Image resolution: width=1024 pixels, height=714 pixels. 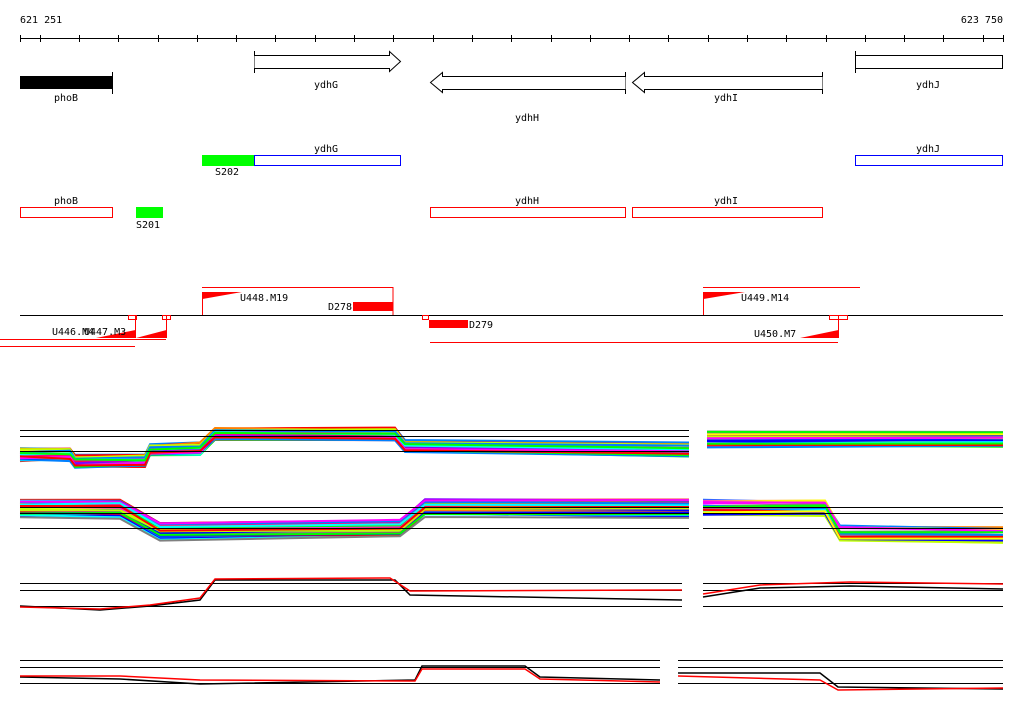 What do you see at coordinates (928, 149) in the screenshot?
I see `feature-label: ydhJ` at bounding box center [928, 149].